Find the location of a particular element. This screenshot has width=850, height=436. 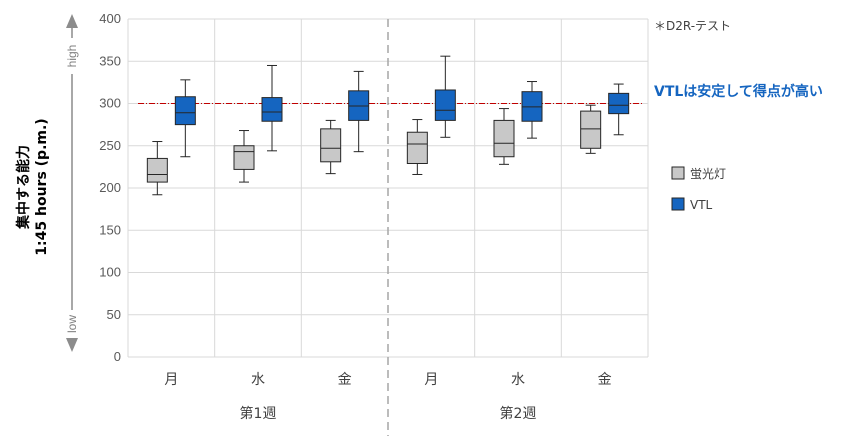

y-axis-title: 1:45 hours (p.m.) is located at coordinates (42, 186).